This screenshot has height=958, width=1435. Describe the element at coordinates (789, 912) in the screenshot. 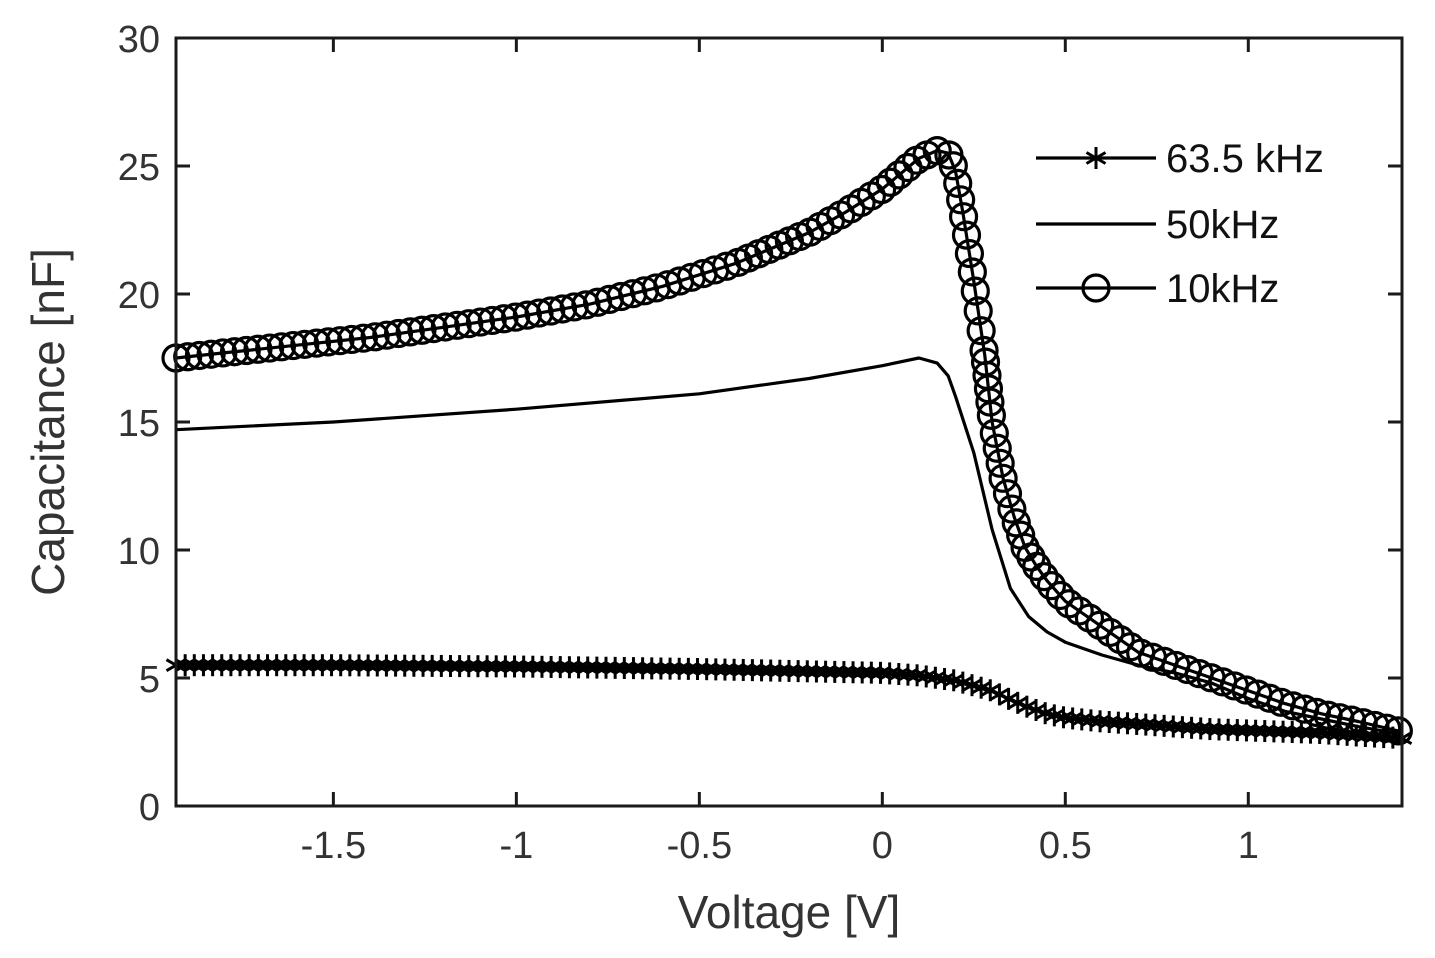

I see `x-axis-label: Voltage [V]` at that location.